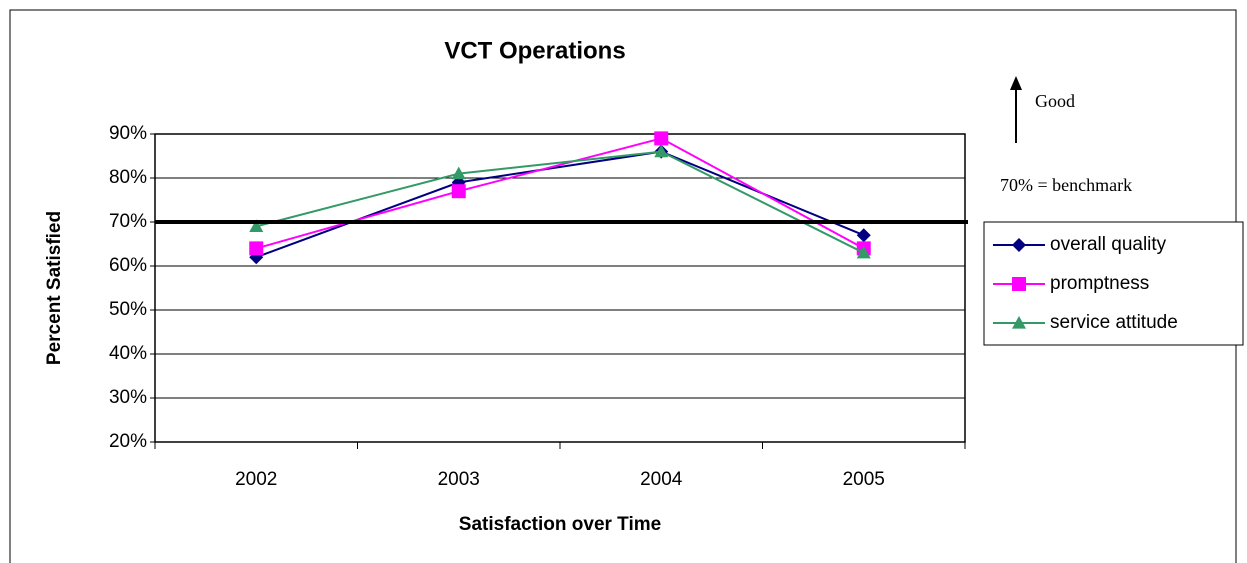  What do you see at coordinates (1055, 101) in the screenshot?
I see `annotation: Good` at bounding box center [1055, 101].